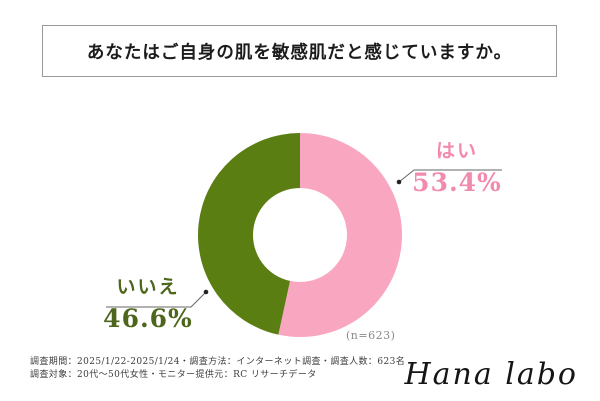 The width and height of the screenshot is (600, 401). What do you see at coordinates (206, 292) in the screenshot?
I see `leader-dot-no` at bounding box center [206, 292].